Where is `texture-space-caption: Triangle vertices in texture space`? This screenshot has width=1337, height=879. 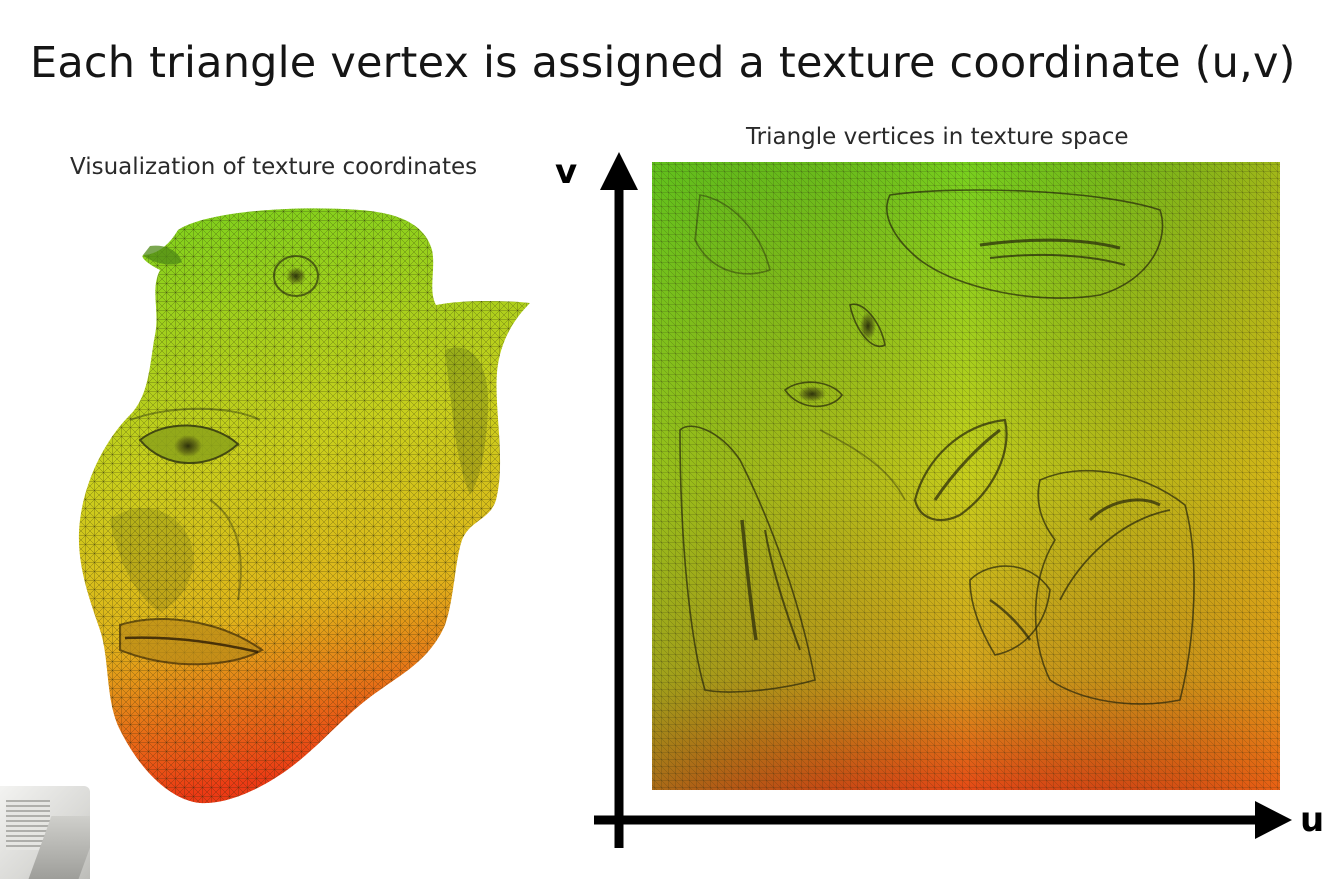
texture-space-caption: Triangle vertices in texture space is located at coordinates (937, 137).